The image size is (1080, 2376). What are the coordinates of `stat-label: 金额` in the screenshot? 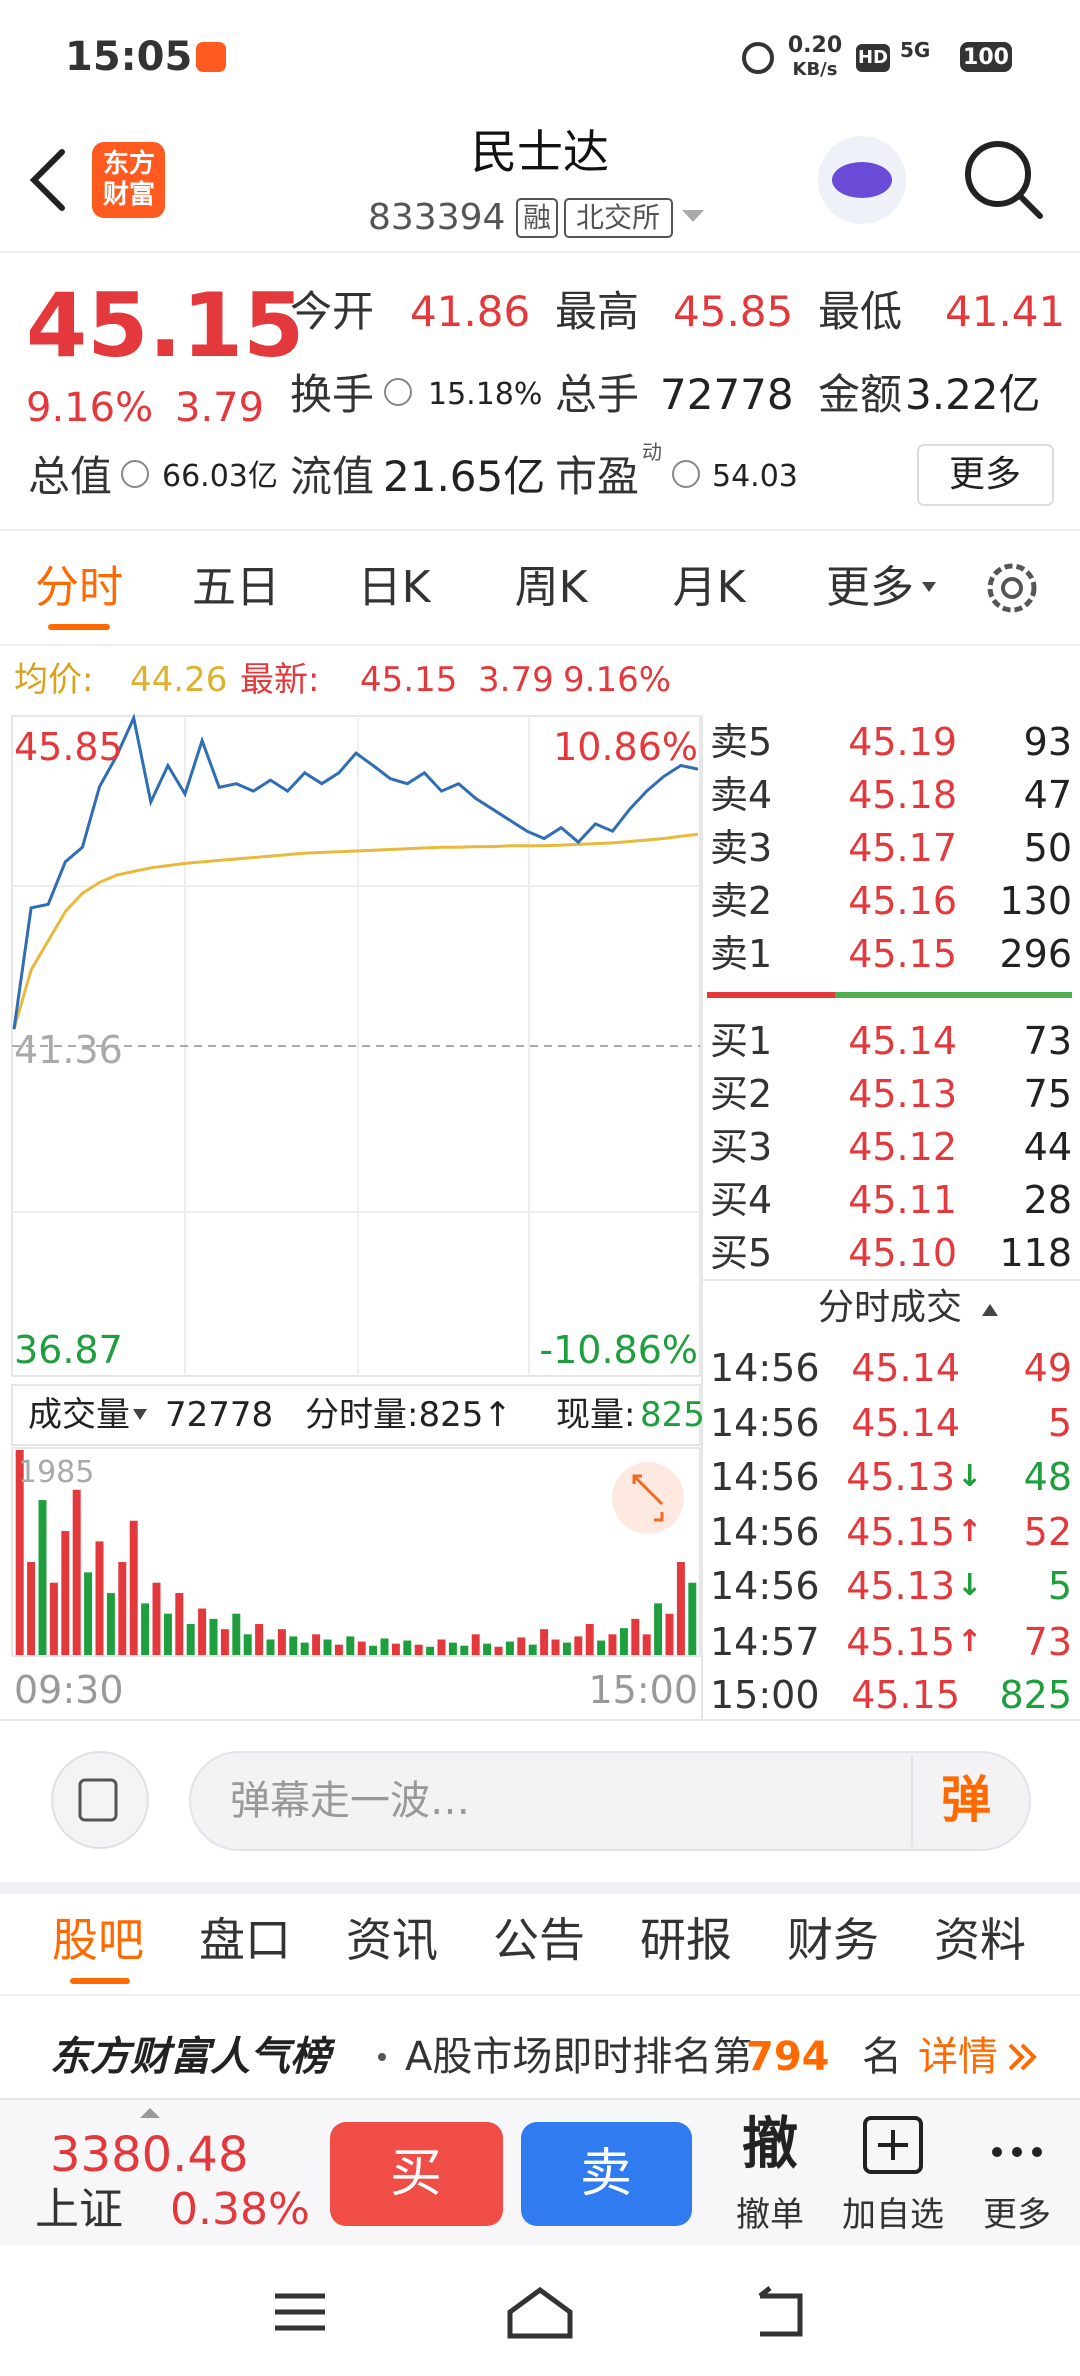 It's located at (860, 394).